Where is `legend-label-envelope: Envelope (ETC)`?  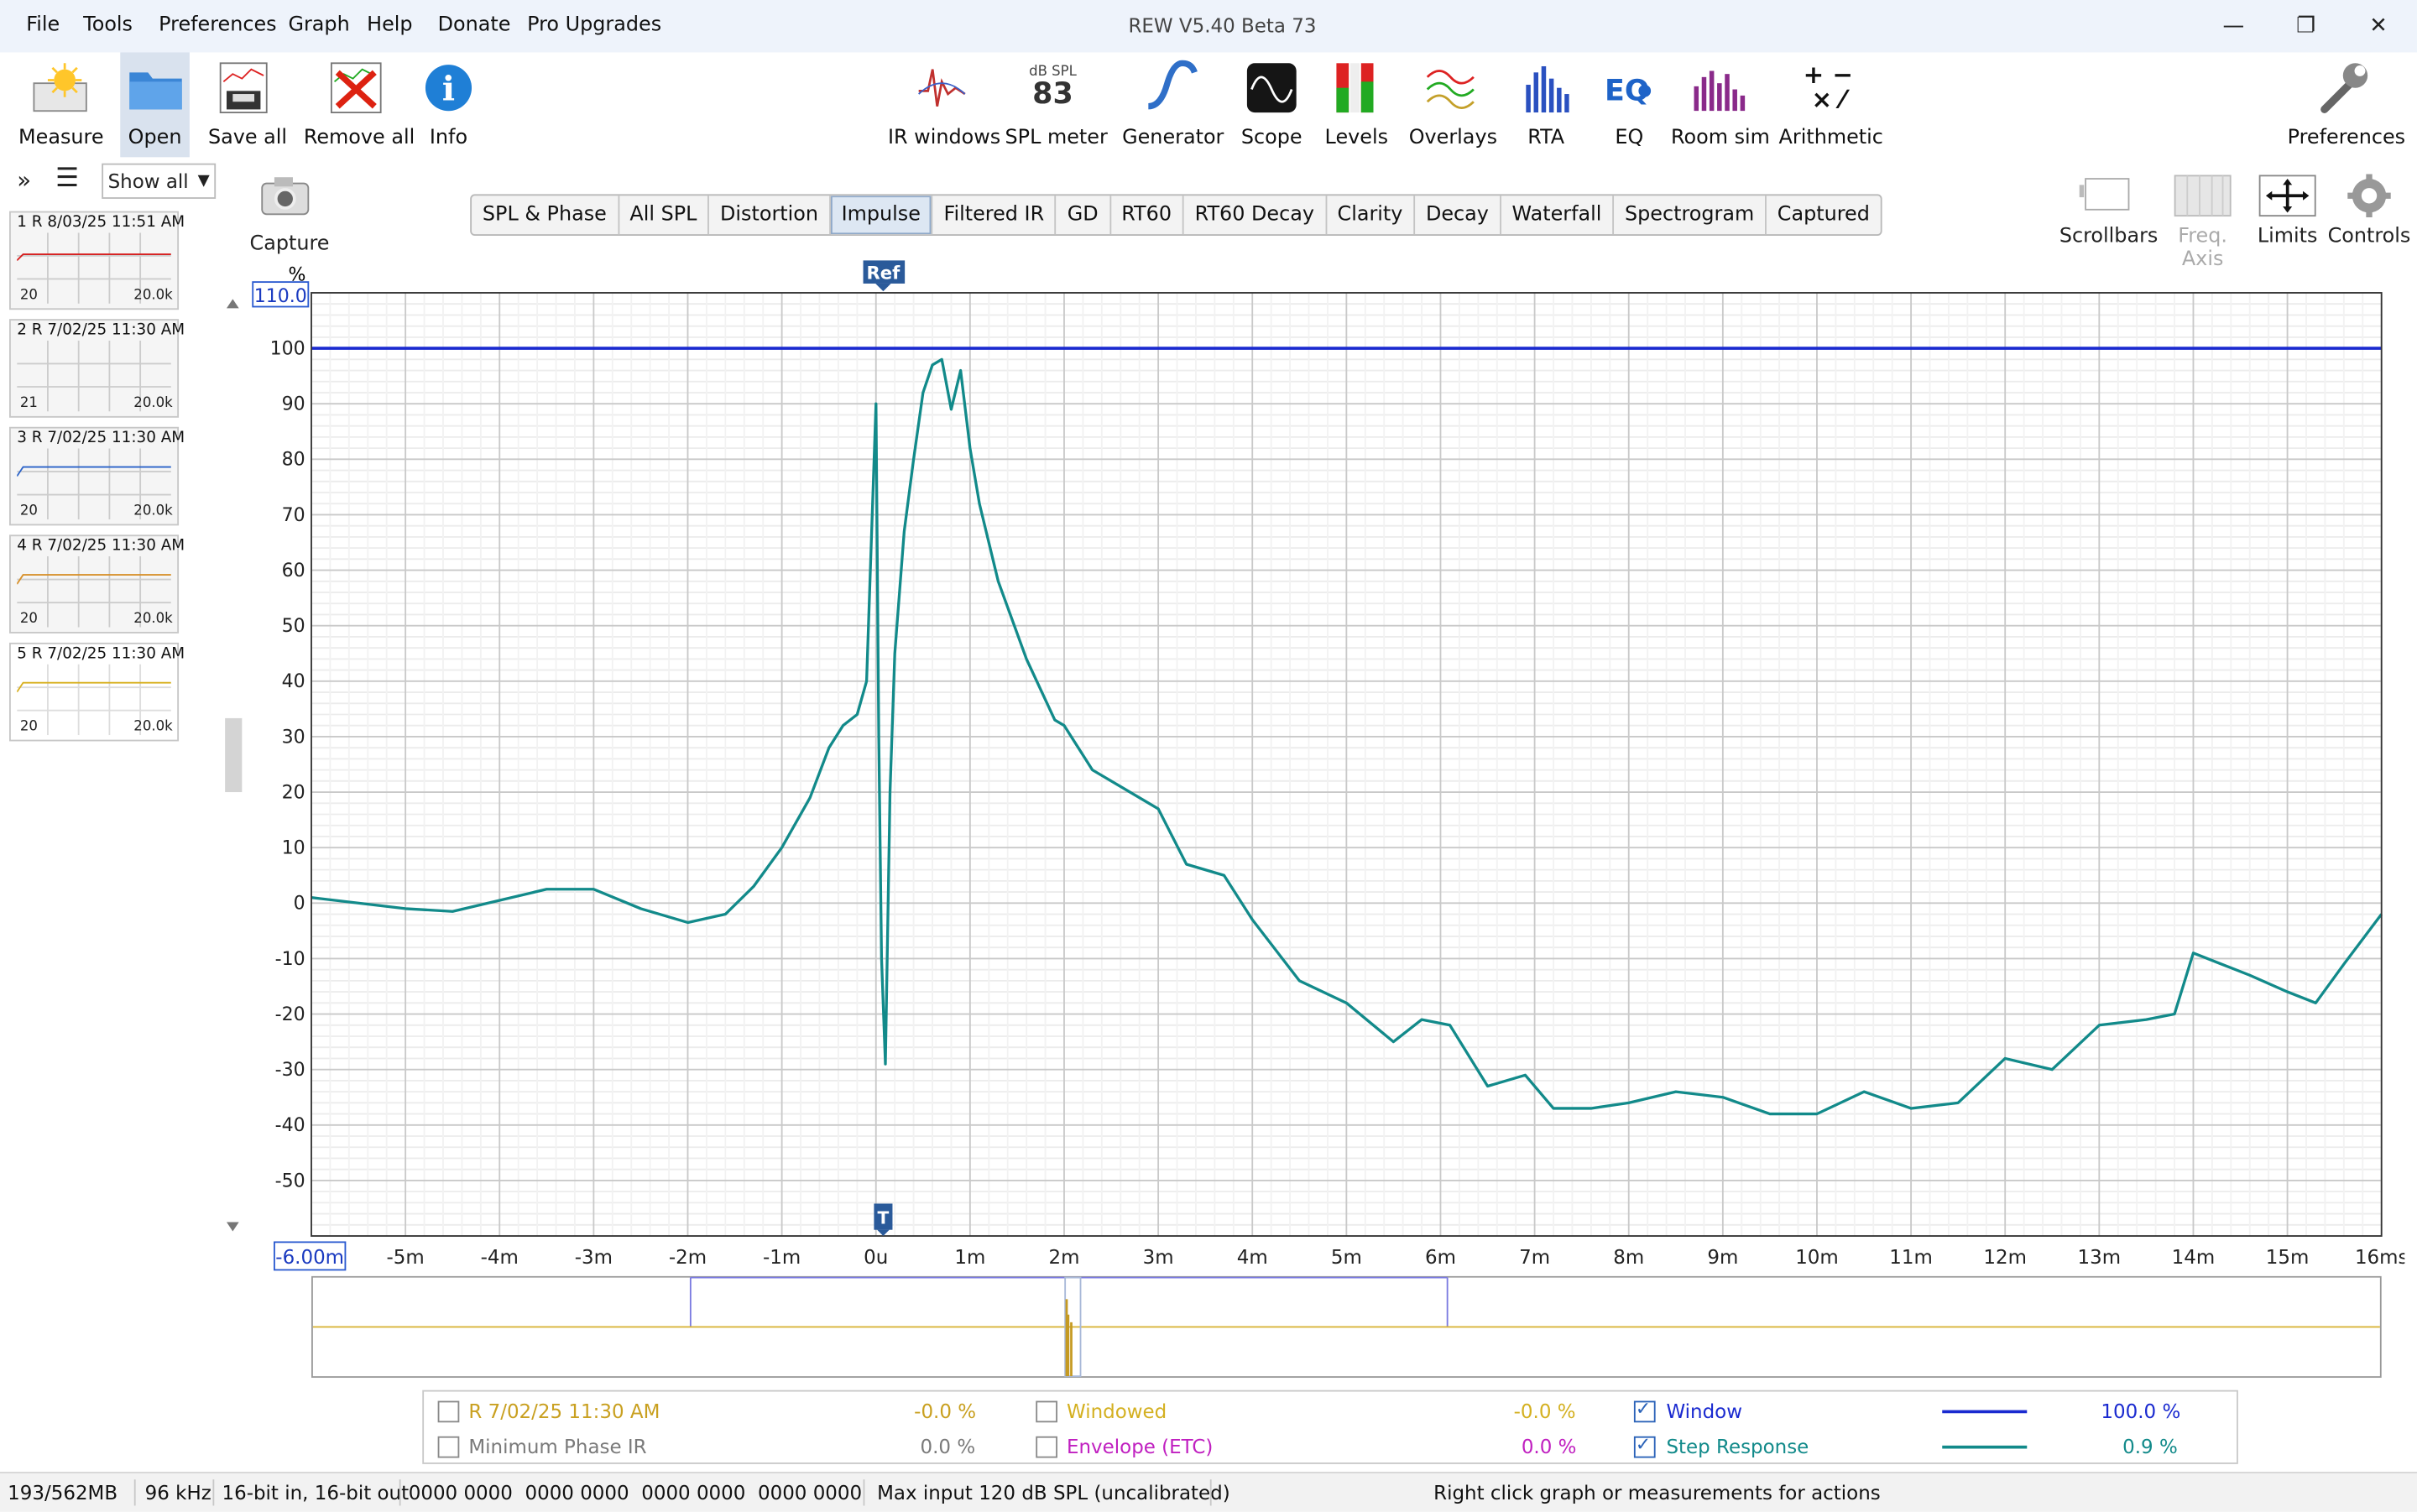 legend-label-envelope: Envelope (ETC) is located at coordinates (1140, 1446).